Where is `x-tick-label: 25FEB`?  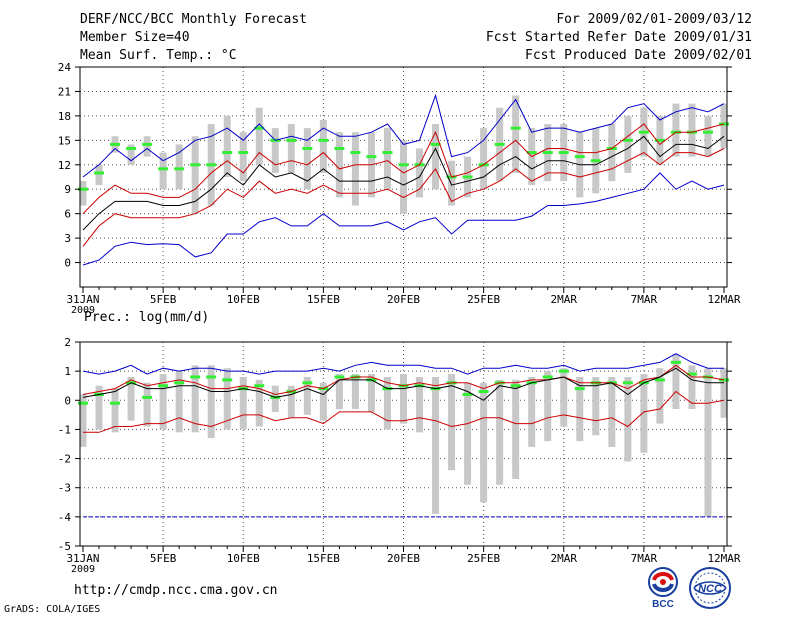 x-tick-label: 25FEB is located at coordinates (483, 299).